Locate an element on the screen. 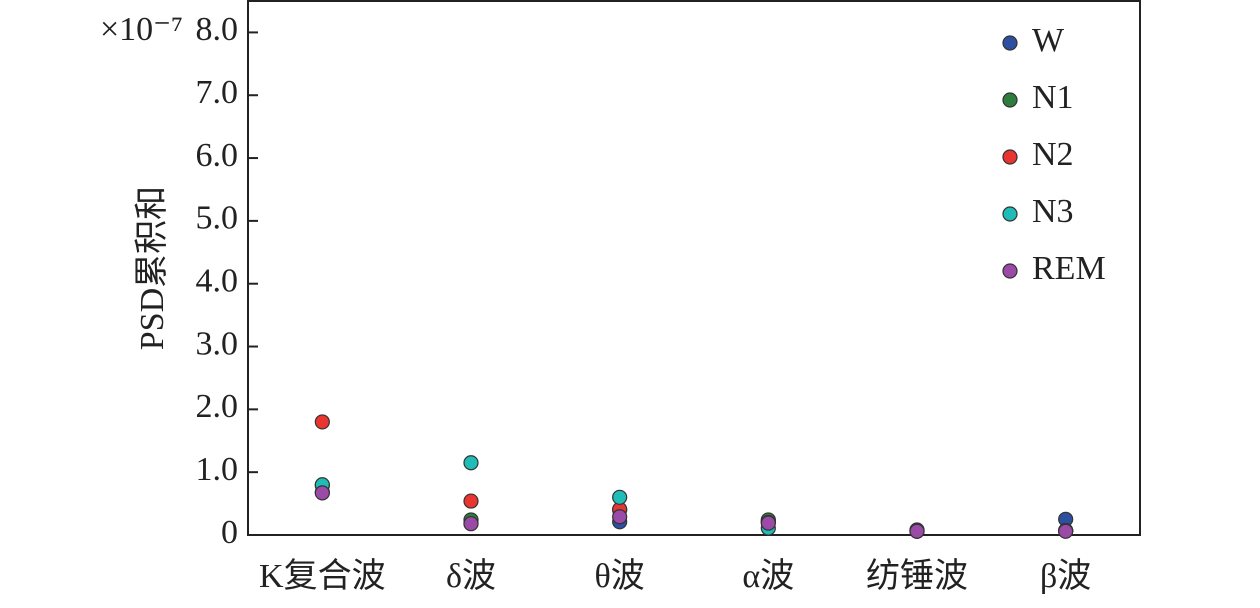 Image resolution: width=1260 pixels, height=608 pixels. y-multiplier: ×10⁻⁷ is located at coordinates (141, 29).